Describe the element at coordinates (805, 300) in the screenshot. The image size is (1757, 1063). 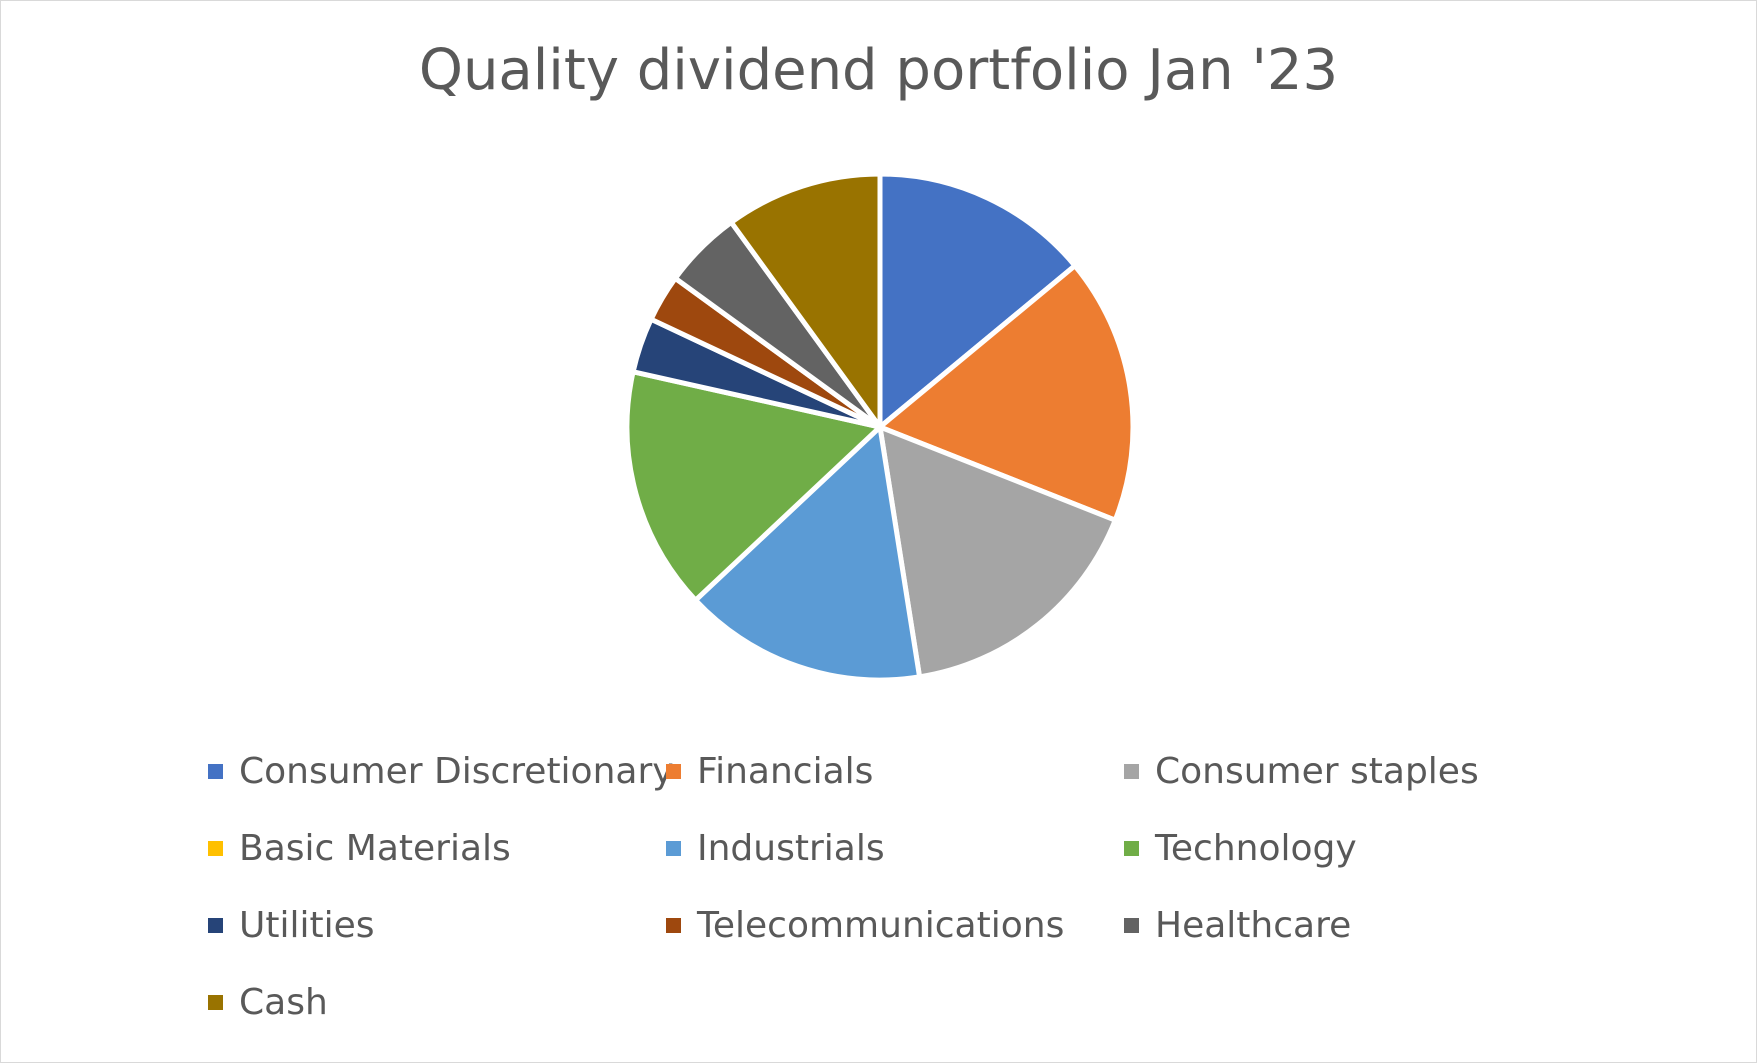
I see `pie-slice-cash` at that location.